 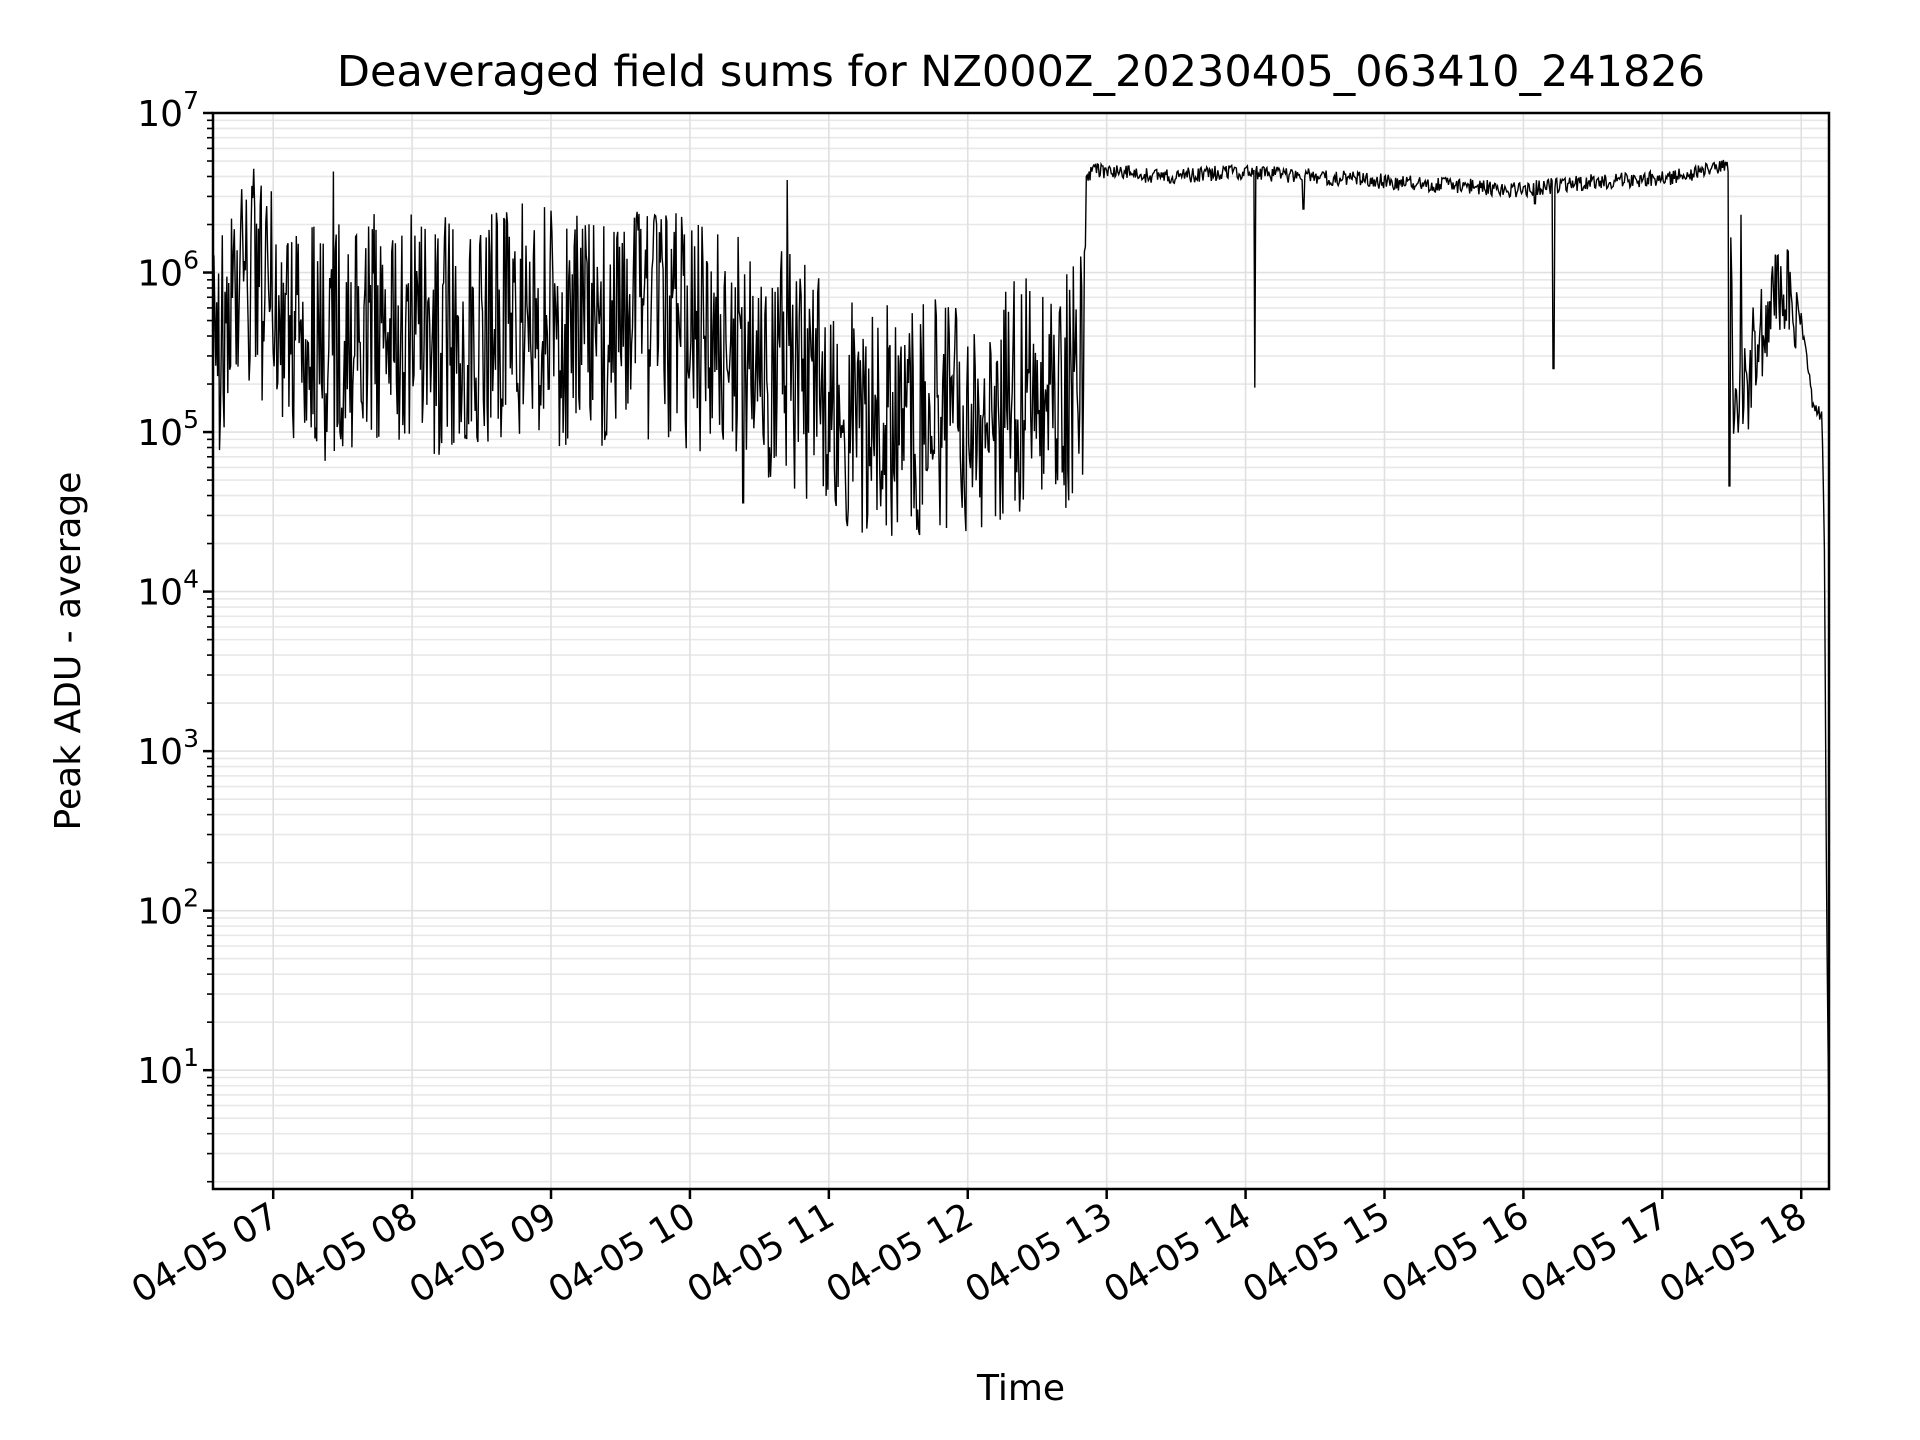 I want to click on y-tick-label: 10², so click(x=168, y=908).